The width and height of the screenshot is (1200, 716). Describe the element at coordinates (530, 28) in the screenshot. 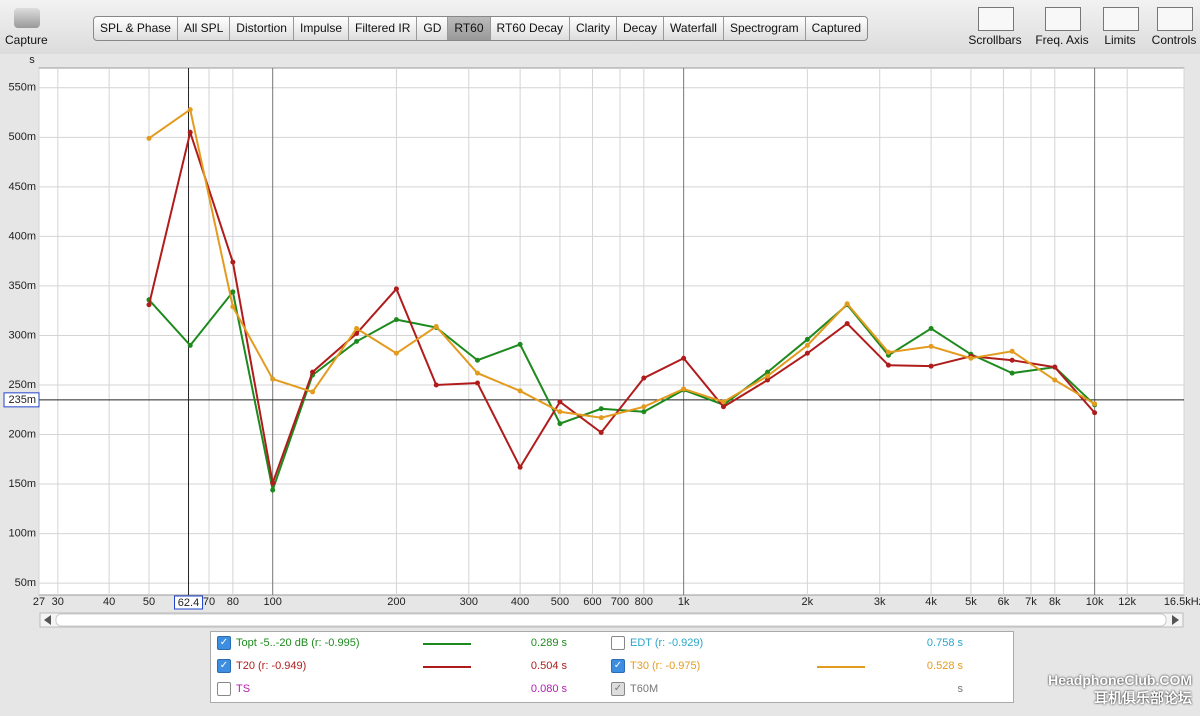

I see `tab: RT60 Decay` at that location.